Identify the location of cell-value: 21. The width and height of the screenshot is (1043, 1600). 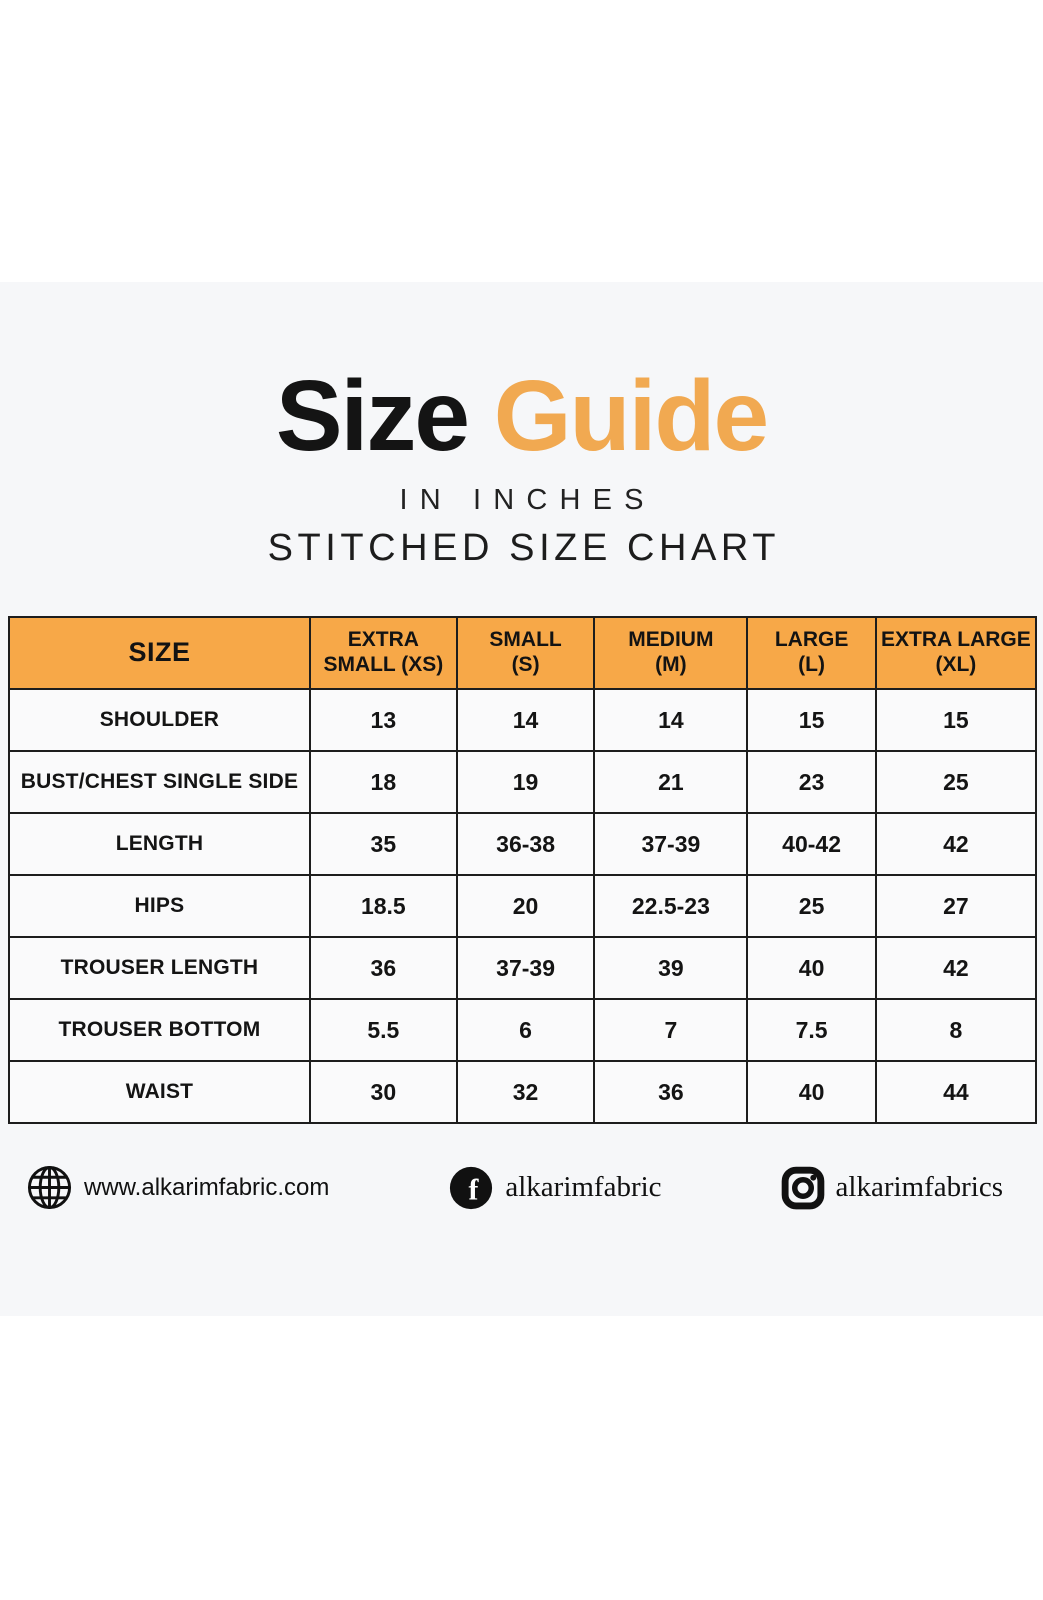
(671, 782).